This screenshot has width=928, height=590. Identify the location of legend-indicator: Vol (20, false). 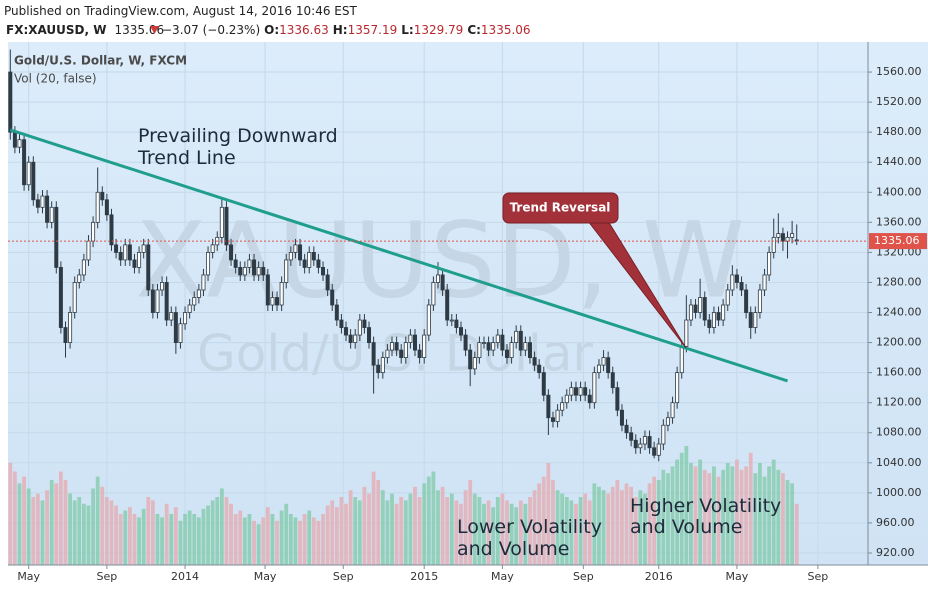
(55, 79).